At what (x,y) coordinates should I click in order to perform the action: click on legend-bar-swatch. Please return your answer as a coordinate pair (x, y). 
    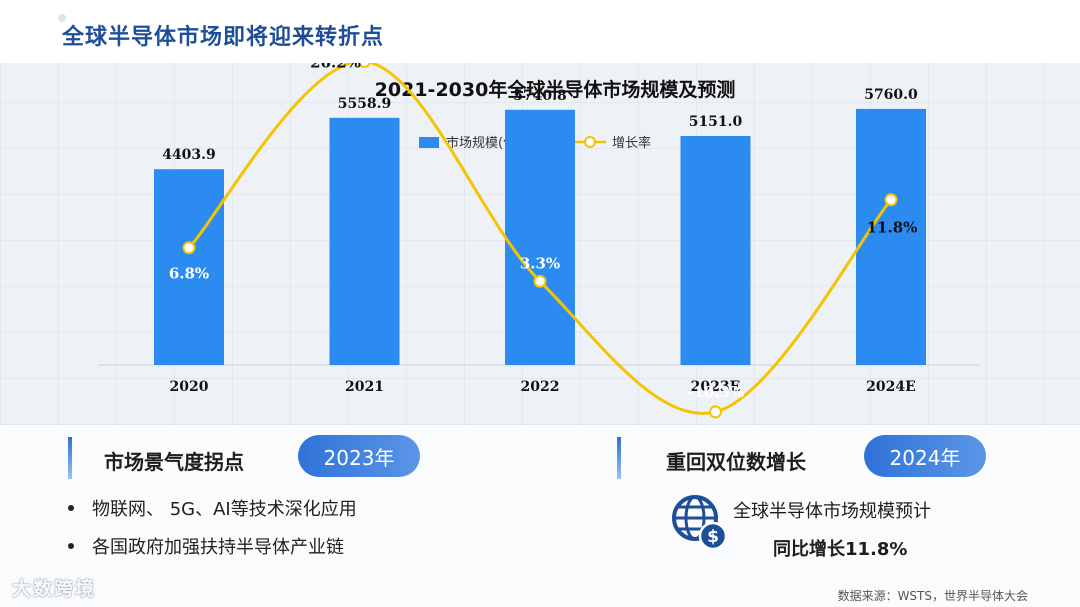
    Looking at the image, I should click on (429, 142).